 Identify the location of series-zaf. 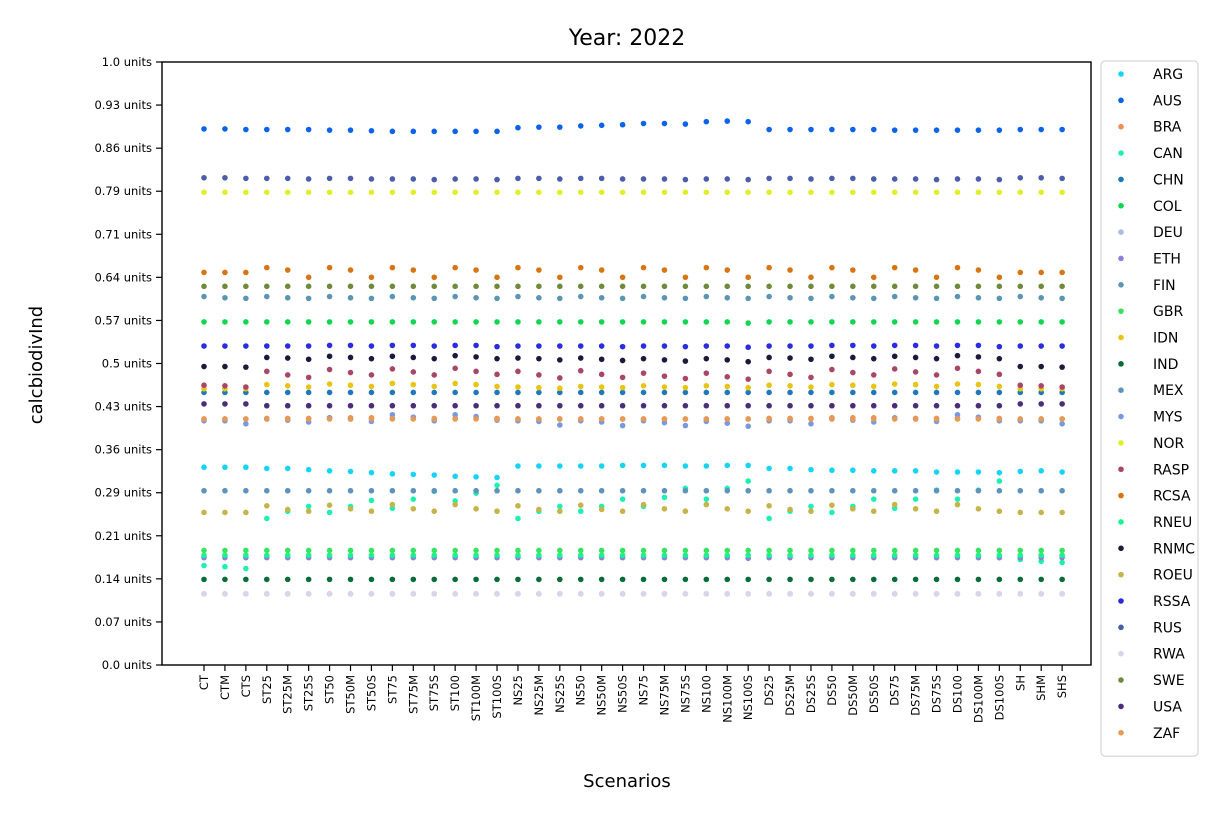
(633, 419).